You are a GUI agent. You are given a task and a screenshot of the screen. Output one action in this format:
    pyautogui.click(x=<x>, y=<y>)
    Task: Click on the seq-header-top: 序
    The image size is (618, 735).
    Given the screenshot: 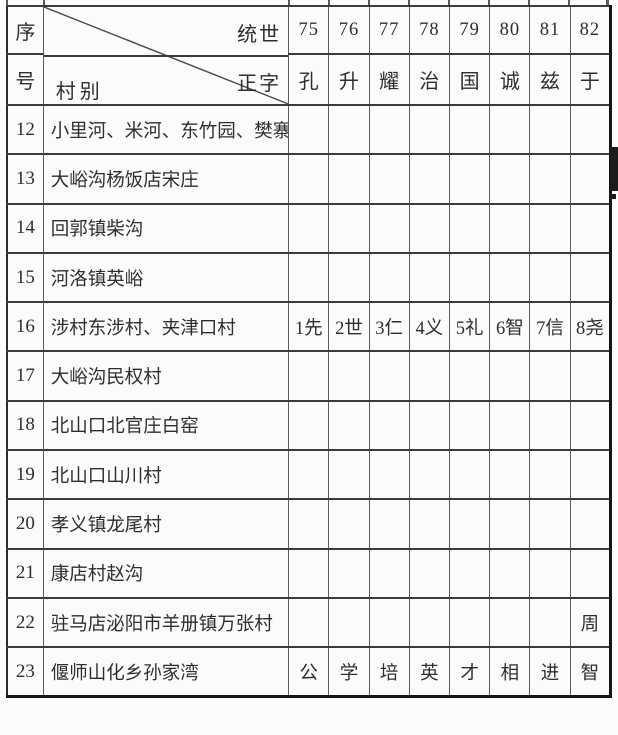 What is the action you would take?
    pyautogui.click(x=25, y=30)
    